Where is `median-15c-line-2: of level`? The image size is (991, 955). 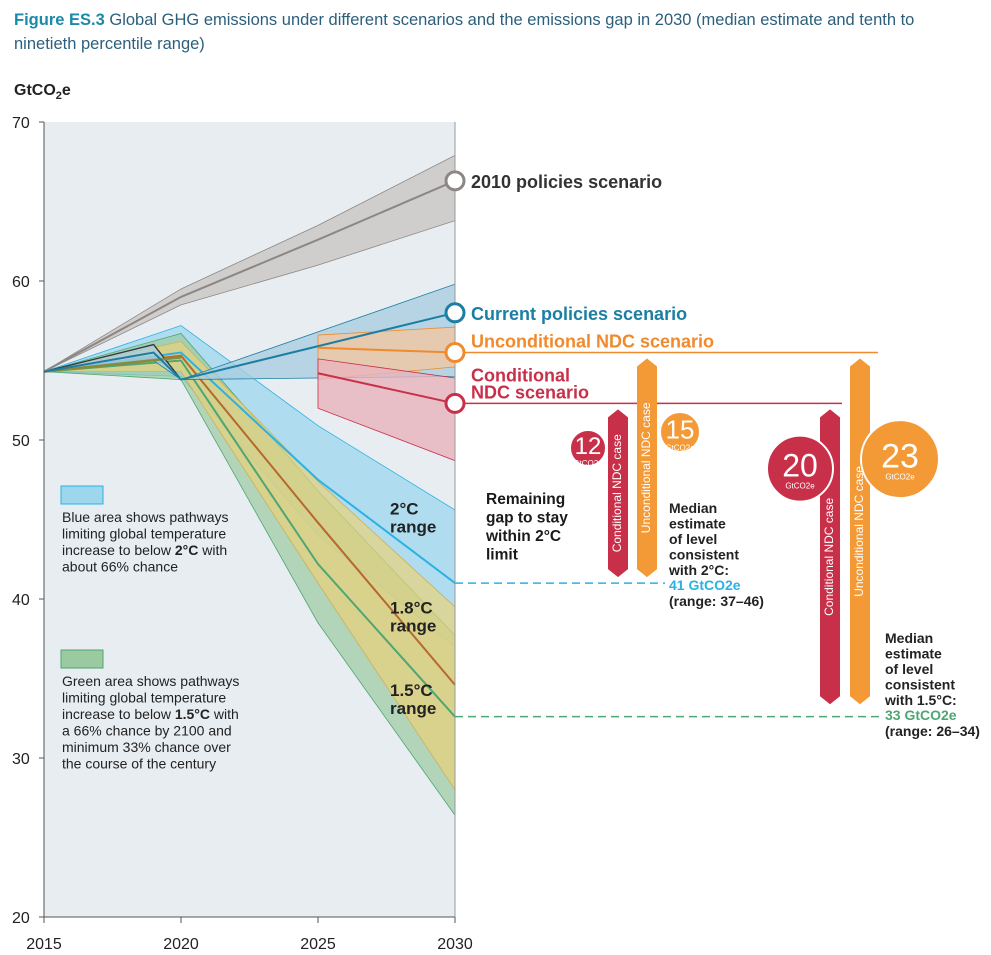 median-15c-line-2: of level is located at coordinates (909, 669).